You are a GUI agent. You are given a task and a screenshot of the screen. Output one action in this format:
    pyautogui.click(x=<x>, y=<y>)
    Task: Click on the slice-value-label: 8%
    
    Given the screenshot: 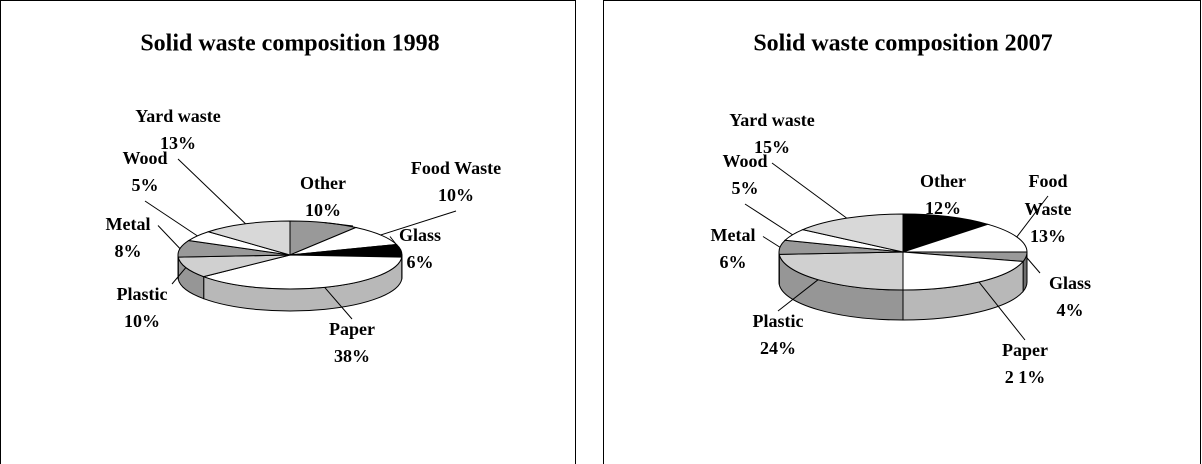 What is the action you would take?
    pyautogui.click(x=128, y=251)
    